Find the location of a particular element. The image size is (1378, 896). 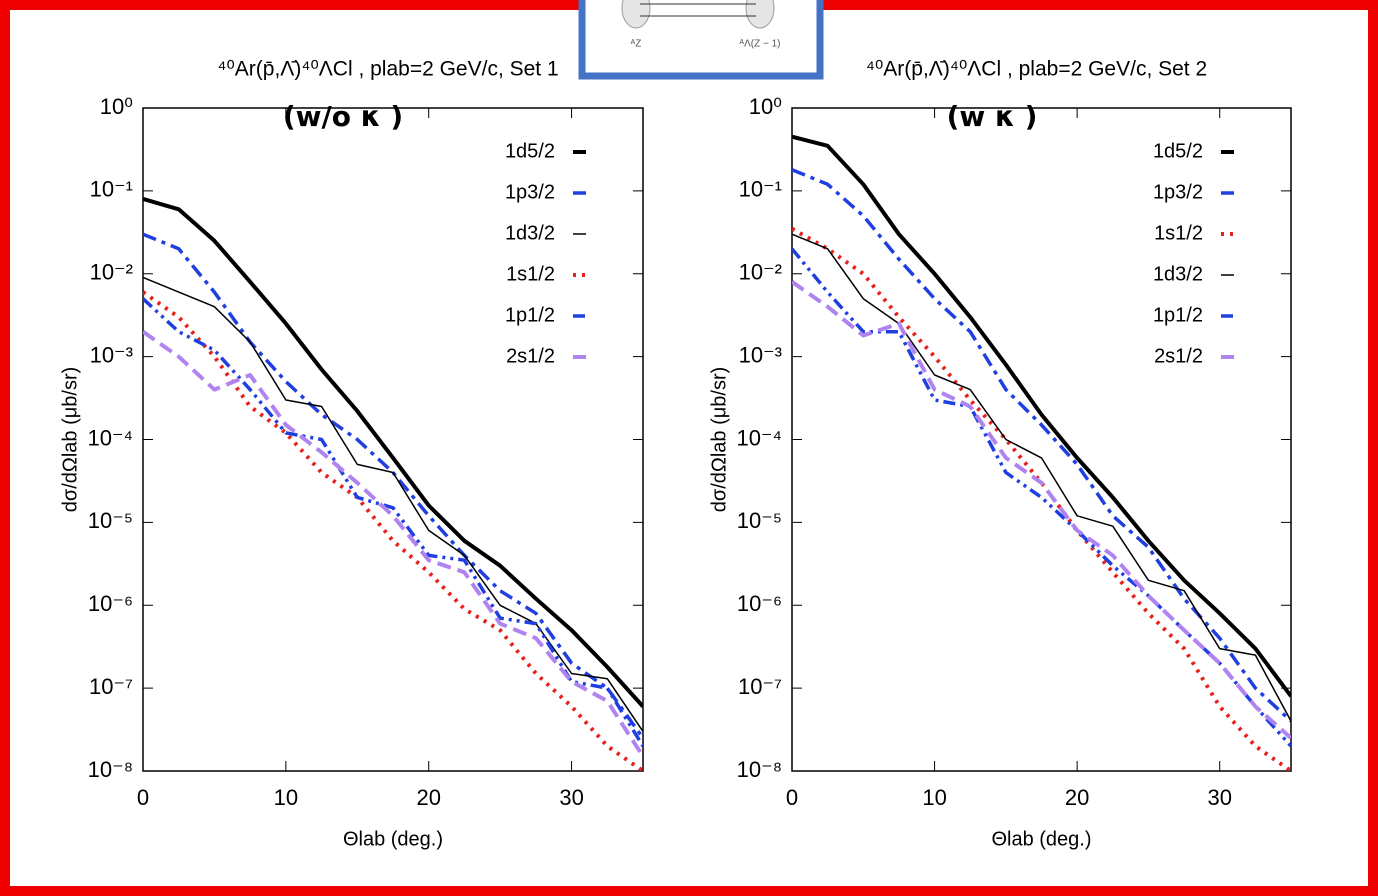

inset-label: ᴬΛ(Z − 1) is located at coordinates (760, 44).